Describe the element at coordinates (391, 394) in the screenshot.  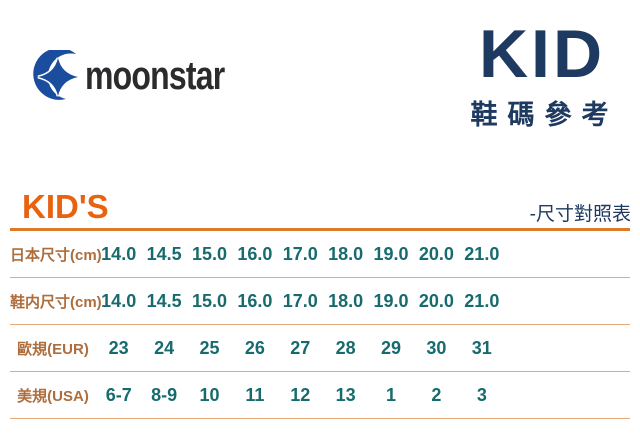
I see `size-value: 1` at that location.